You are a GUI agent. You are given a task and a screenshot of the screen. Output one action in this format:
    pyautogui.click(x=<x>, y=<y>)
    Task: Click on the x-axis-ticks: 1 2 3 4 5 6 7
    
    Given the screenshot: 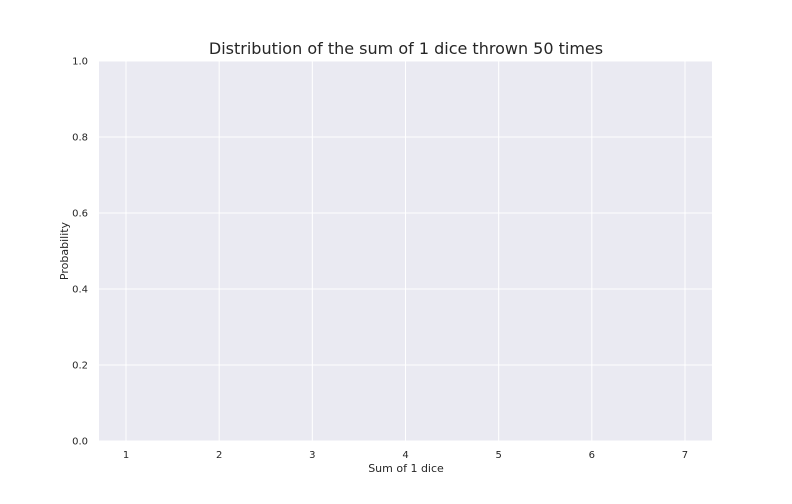 What is the action you would take?
    pyautogui.click(x=405, y=455)
    